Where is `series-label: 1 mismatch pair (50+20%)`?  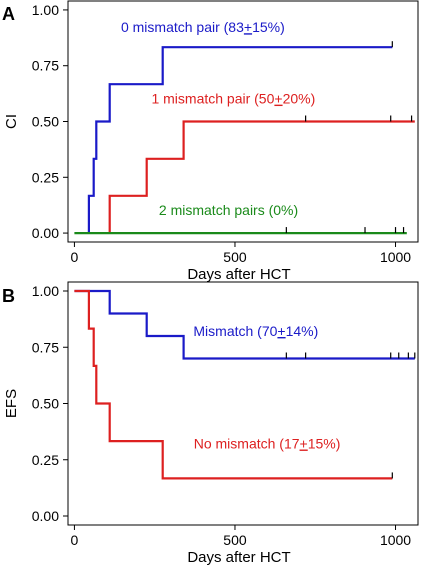 series-label: 1 mismatch pair (50+20%) is located at coordinates (233, 99).